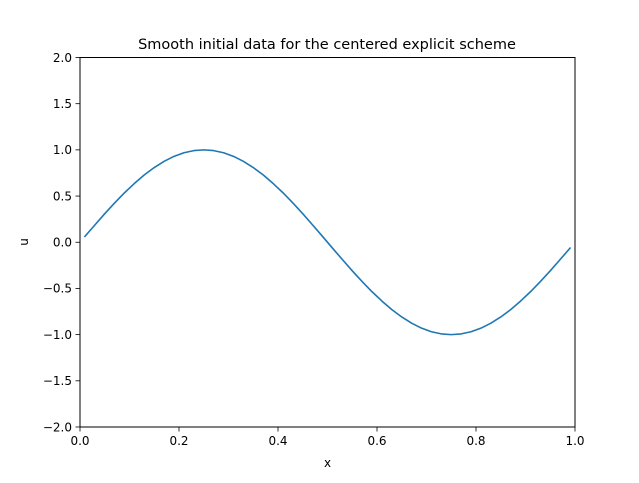 The width and height of the screenshot is (639, 483). Describe the element at coordinates (574, 441) in the screenshot. I see `x-tick-label: 1.0` at that location.